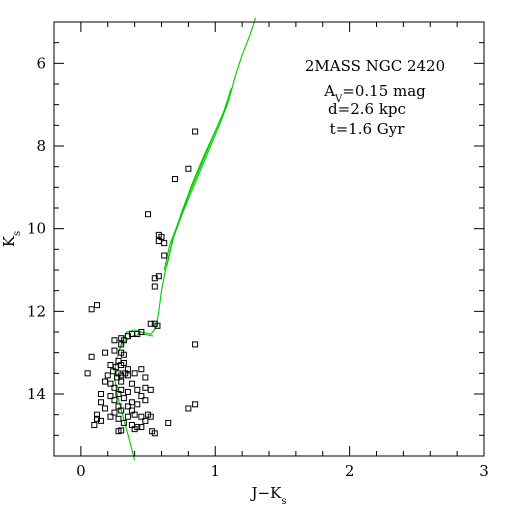 This screenshot has width=512, height=512. I want to click on y-tick-label: 14, so click(36, 394).